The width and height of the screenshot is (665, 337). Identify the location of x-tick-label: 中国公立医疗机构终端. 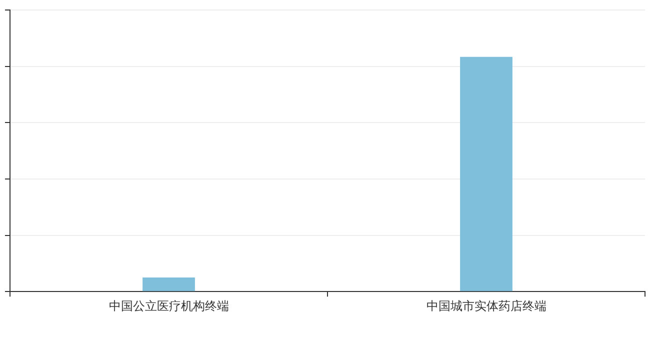
(168, 305).